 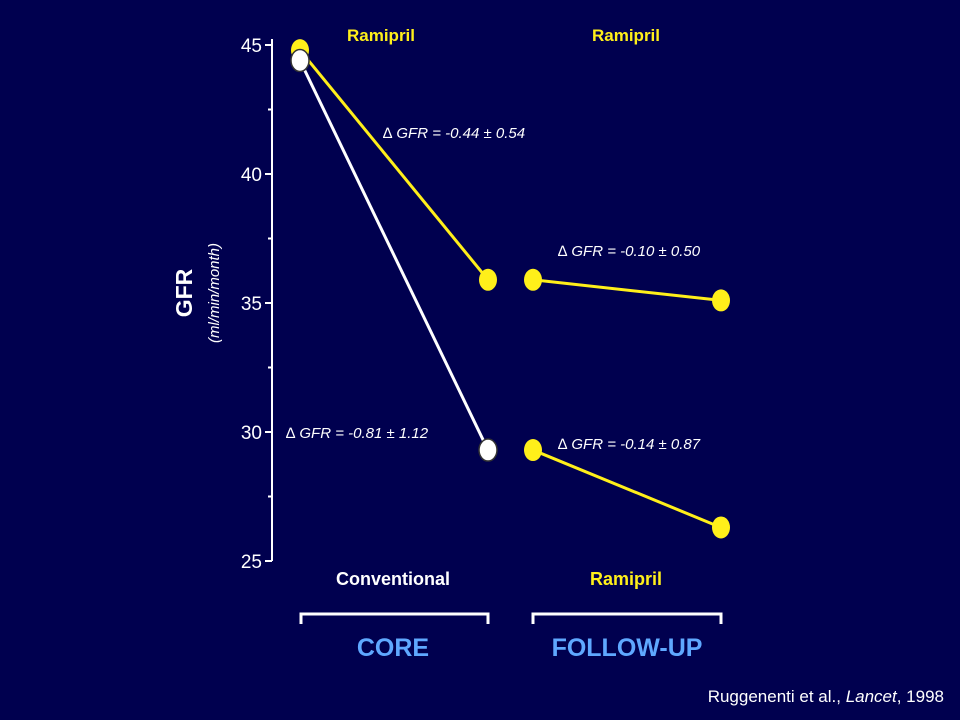 I want to click on phase-label-core: CORE, so click(x=393, y=648).